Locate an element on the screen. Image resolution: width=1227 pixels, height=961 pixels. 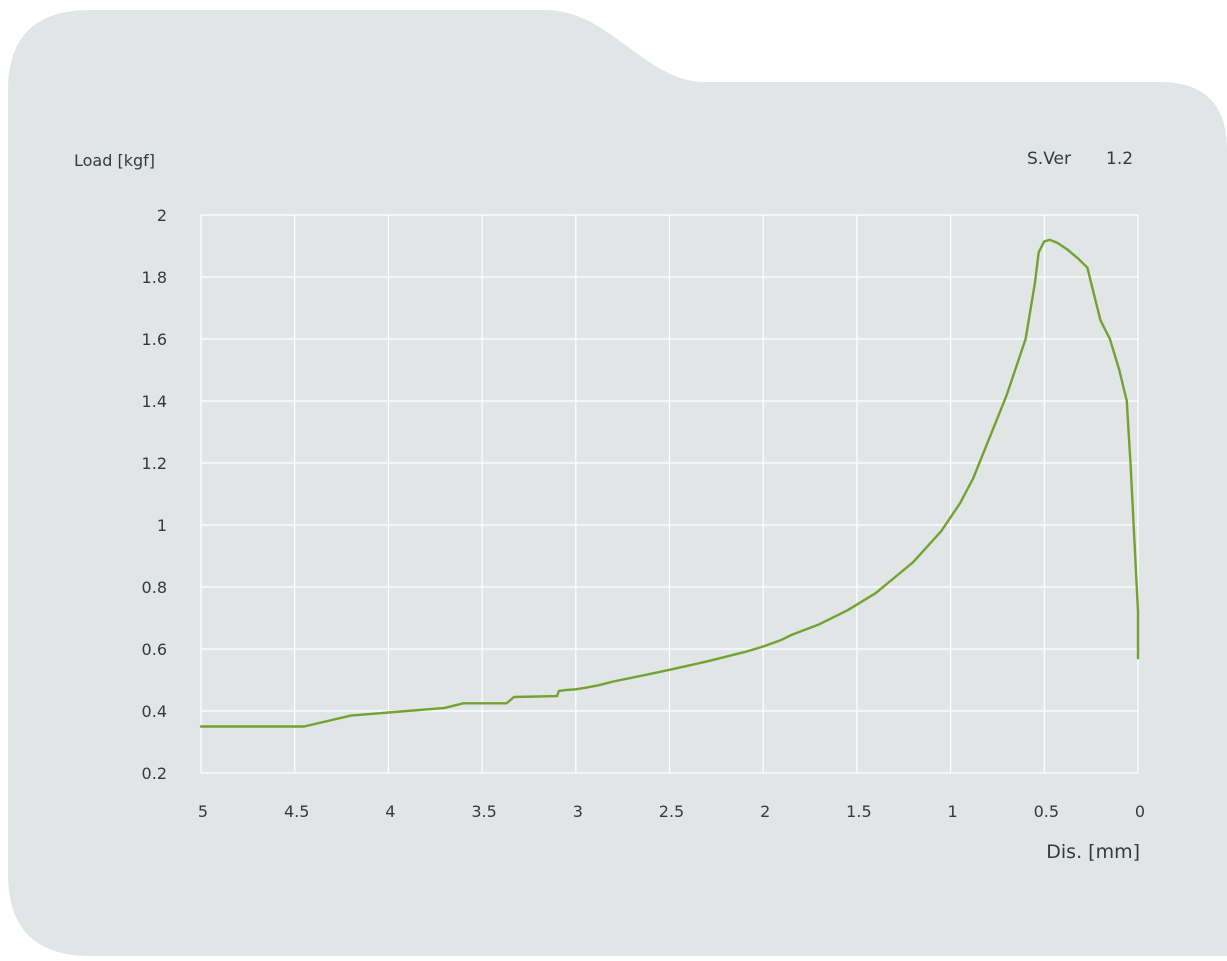
x-axis-ticks: 5 4.5 4 3.5 3 2.5 2 1.5 1 0.5 0 is located at coordinates (671, 811).